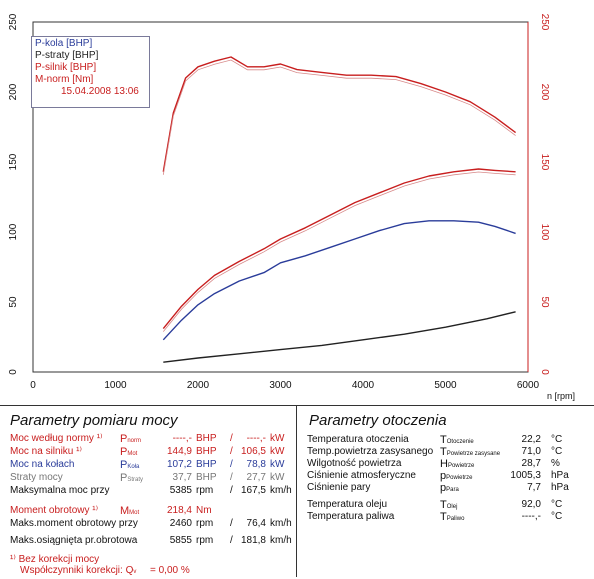  Describe the element at coordinates (180, 540) in the screenshot. I see `param-value-1: 5855` at that location.